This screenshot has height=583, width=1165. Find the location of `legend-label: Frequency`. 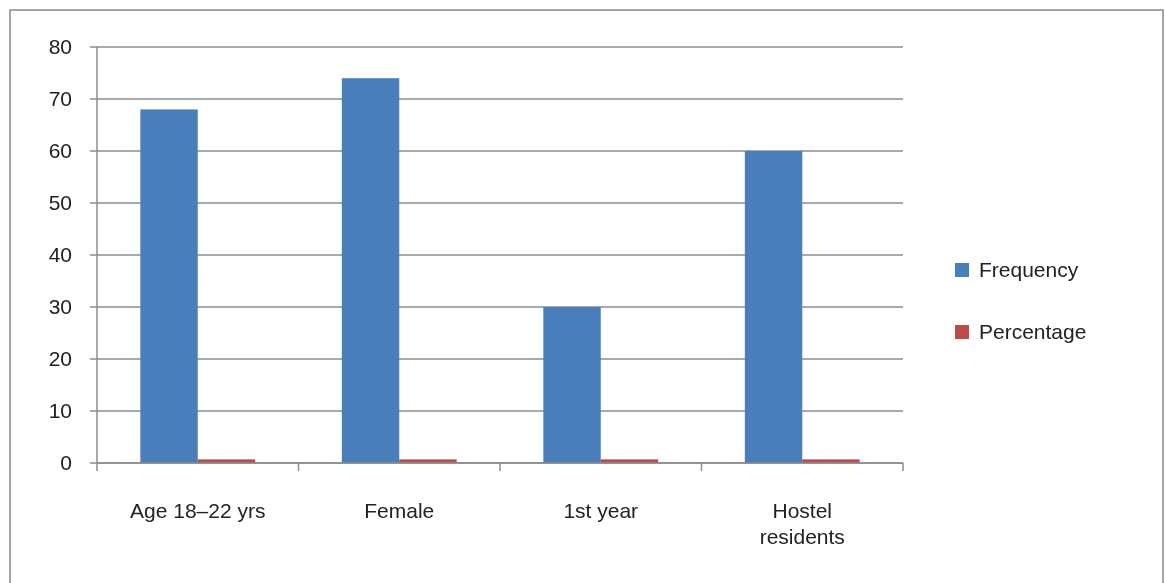

legend-label: Frequency is located at coordinates (1029, 270).